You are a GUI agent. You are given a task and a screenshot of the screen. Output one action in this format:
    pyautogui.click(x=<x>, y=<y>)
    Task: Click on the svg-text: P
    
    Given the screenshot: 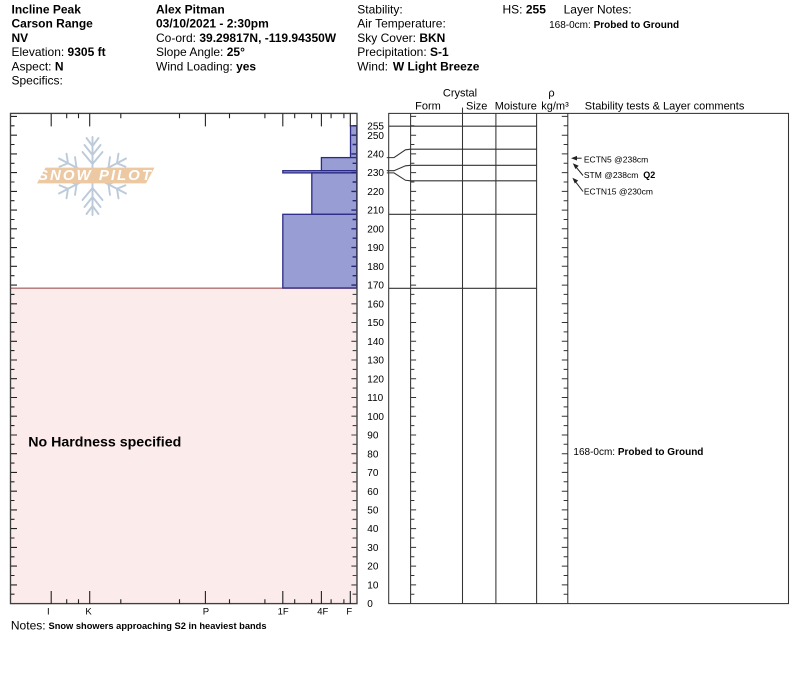 What is the action you would take?
    pyautogui.click(x=206, y=612)
    